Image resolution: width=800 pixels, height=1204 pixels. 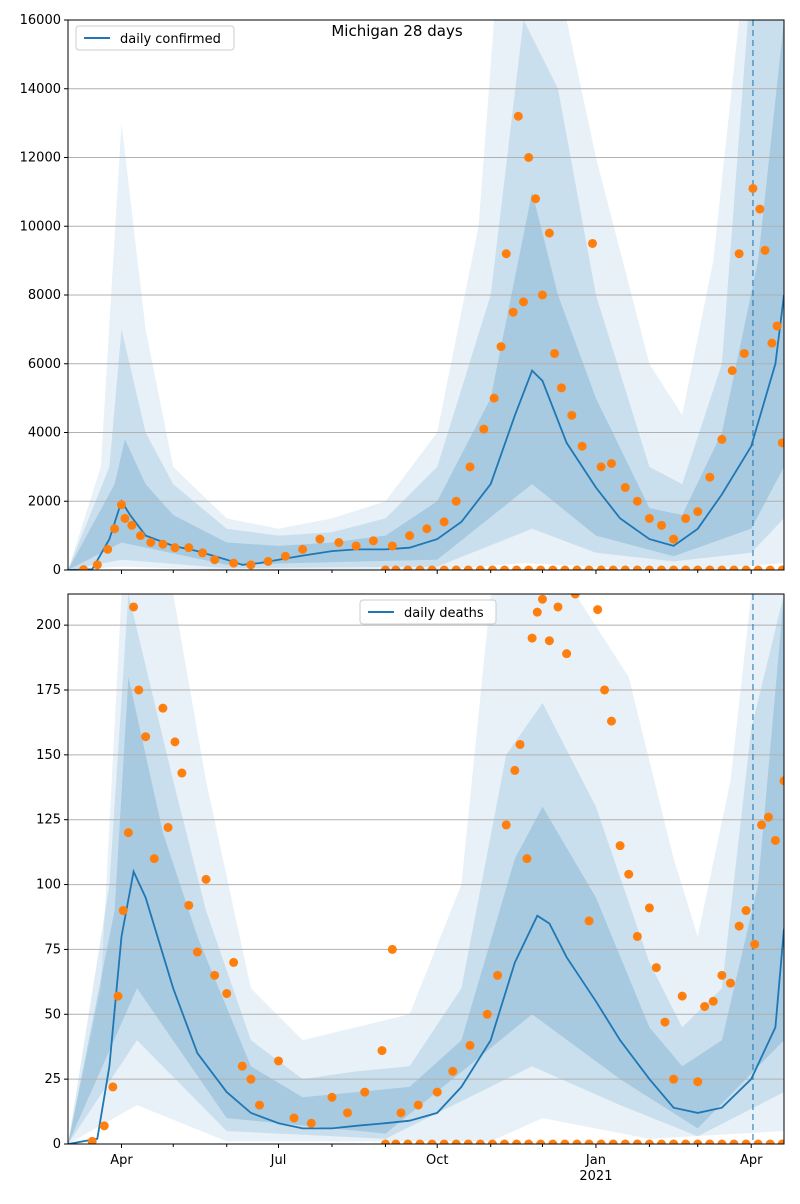 I want to click on legend: daily deaths, so click(x=428, y=612).